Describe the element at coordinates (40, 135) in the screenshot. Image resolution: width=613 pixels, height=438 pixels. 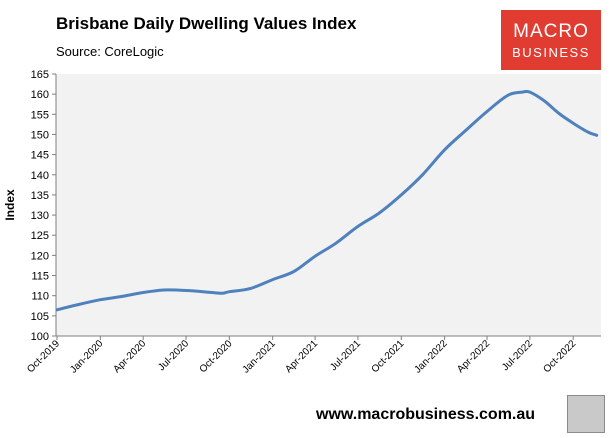
I see `y-tick-label: 150` at that location.